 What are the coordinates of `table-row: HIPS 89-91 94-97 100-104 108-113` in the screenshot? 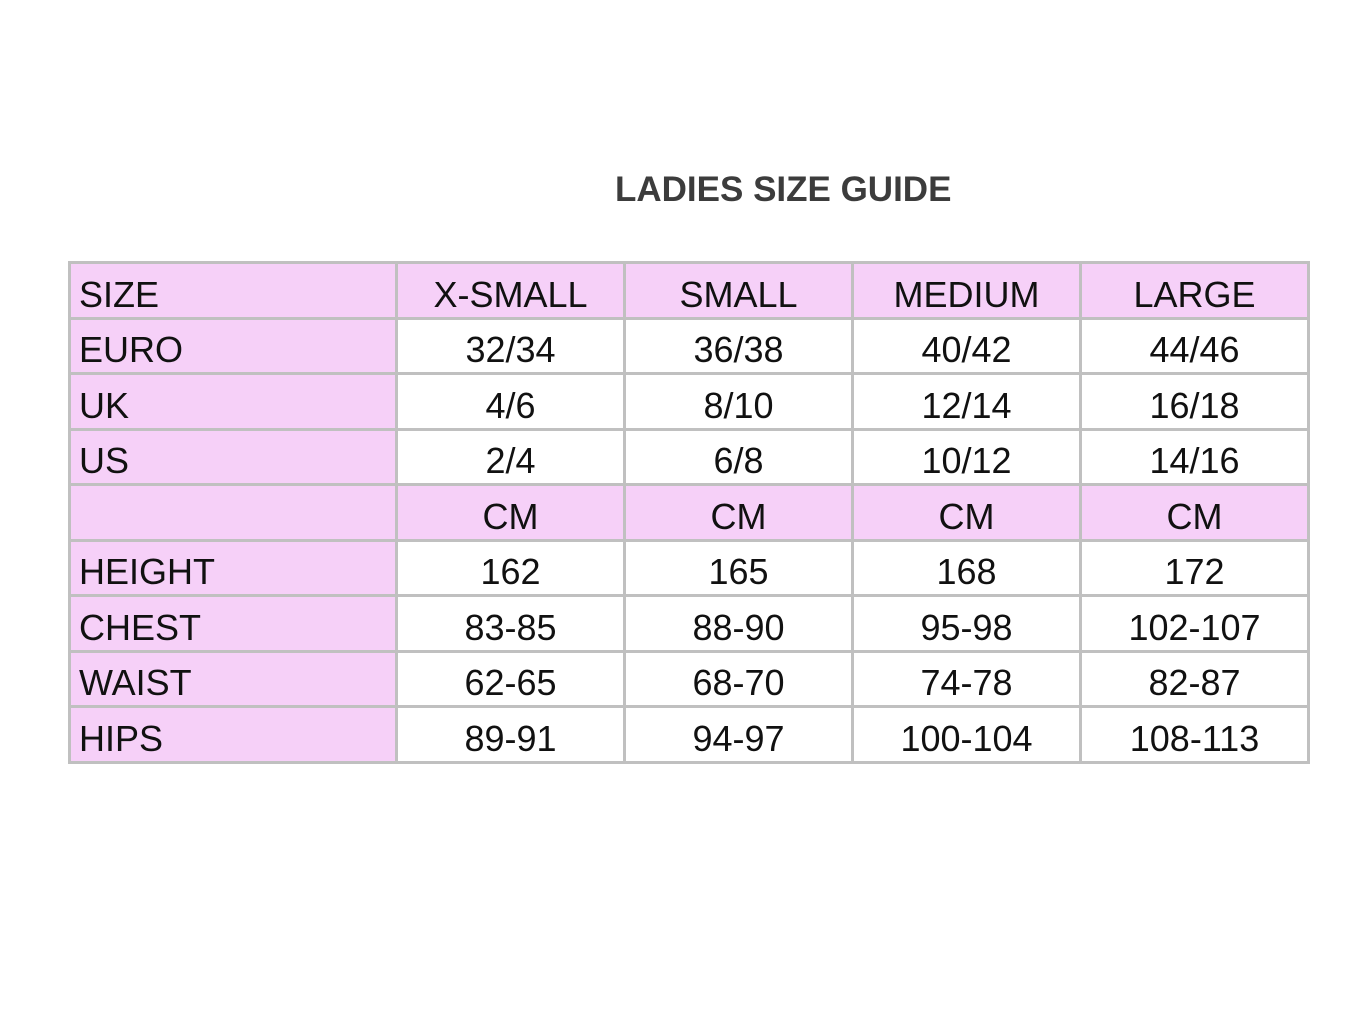 It's located at (689, 734).